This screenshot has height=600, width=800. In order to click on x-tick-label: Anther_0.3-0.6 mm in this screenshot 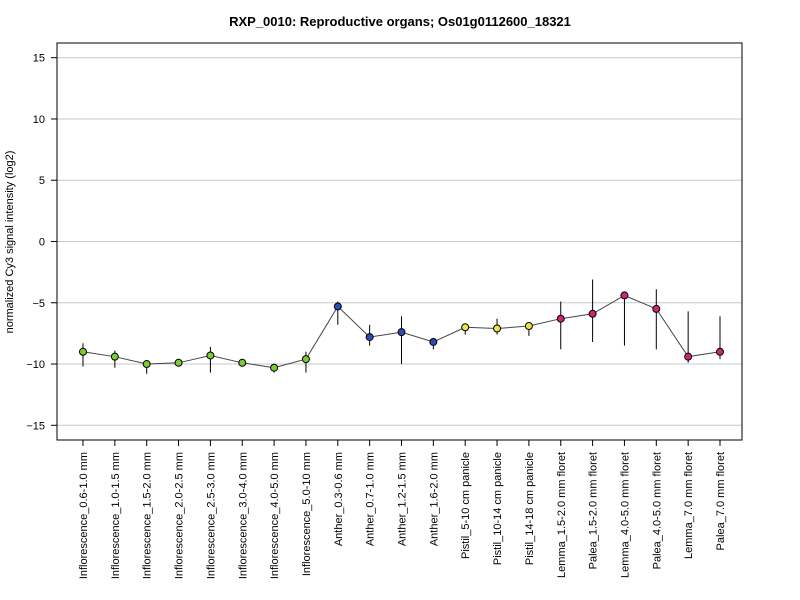, I will do `click(339, 499)`.